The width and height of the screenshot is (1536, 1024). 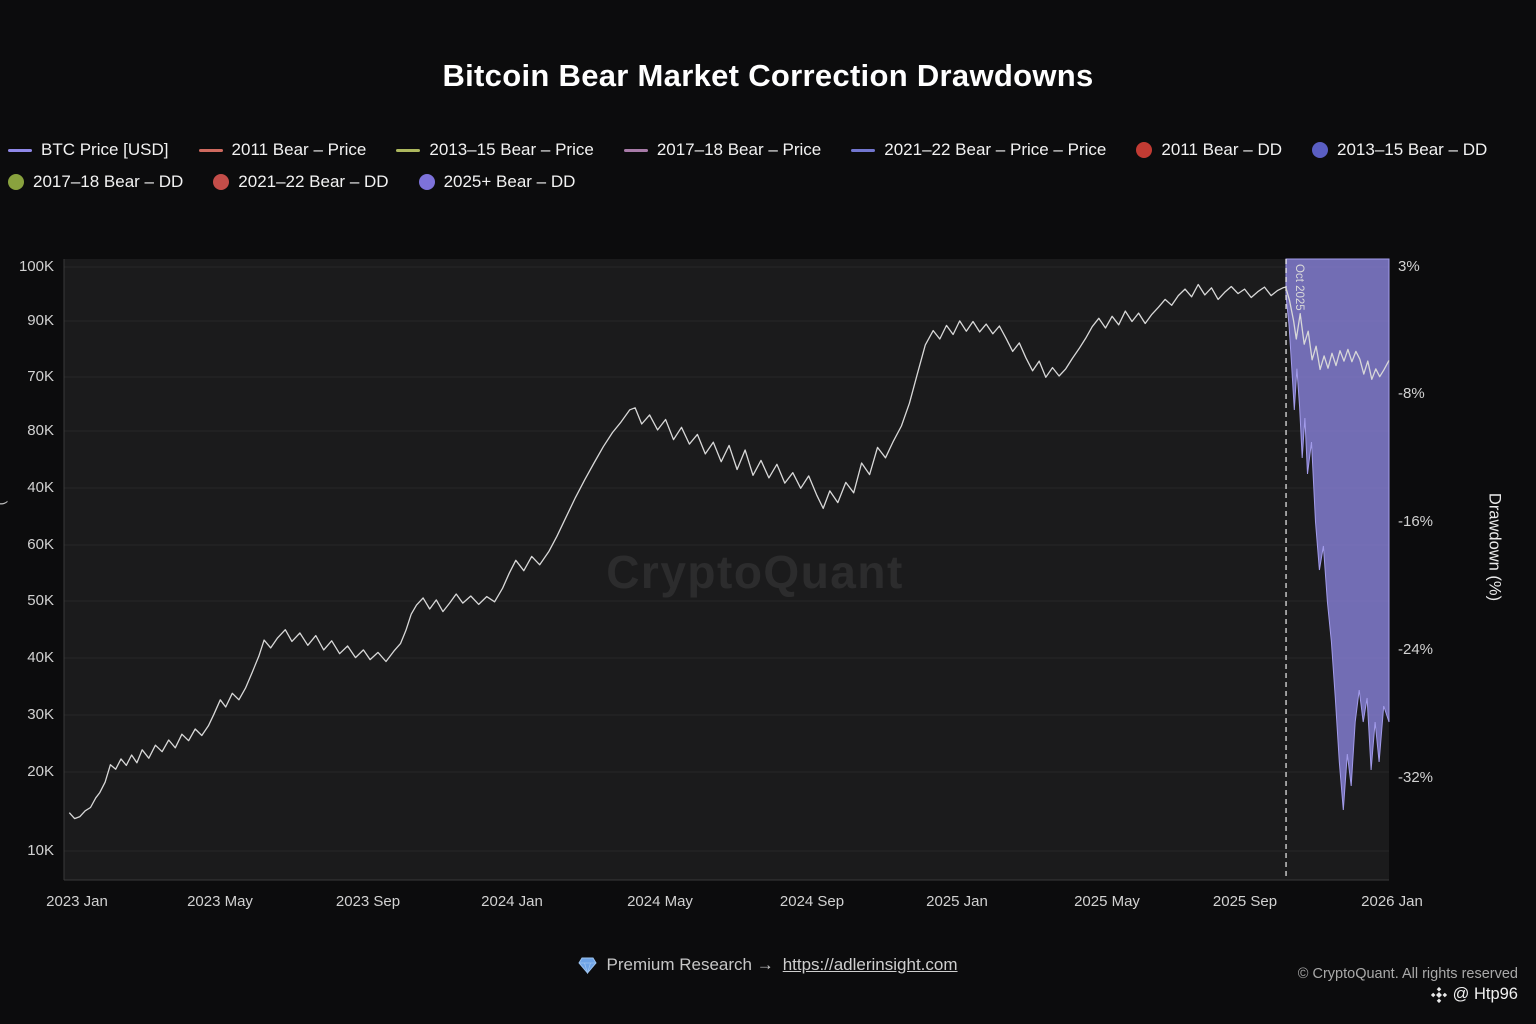 I want to click on legend-label: 2017–18 Bear – Price, so click(x=739, y=149).